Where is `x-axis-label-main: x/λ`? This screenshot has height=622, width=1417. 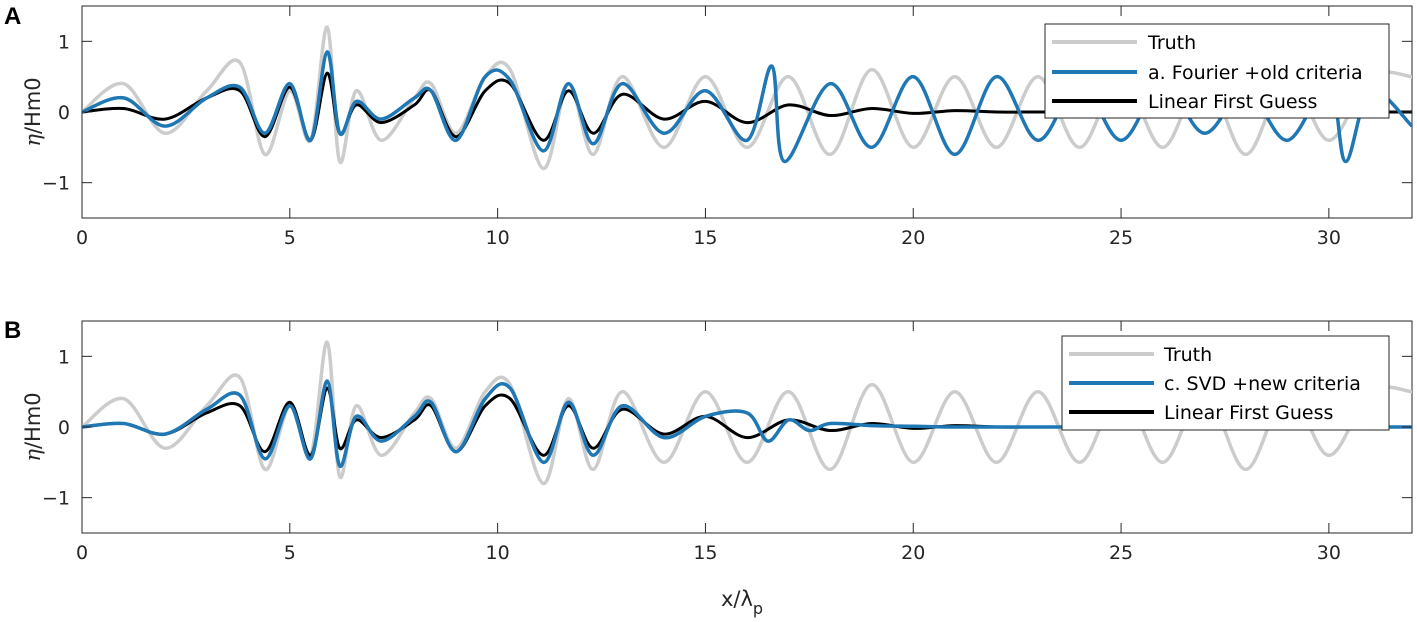
x-axis-label-main: x/λ is located at coordinates (737, 599).